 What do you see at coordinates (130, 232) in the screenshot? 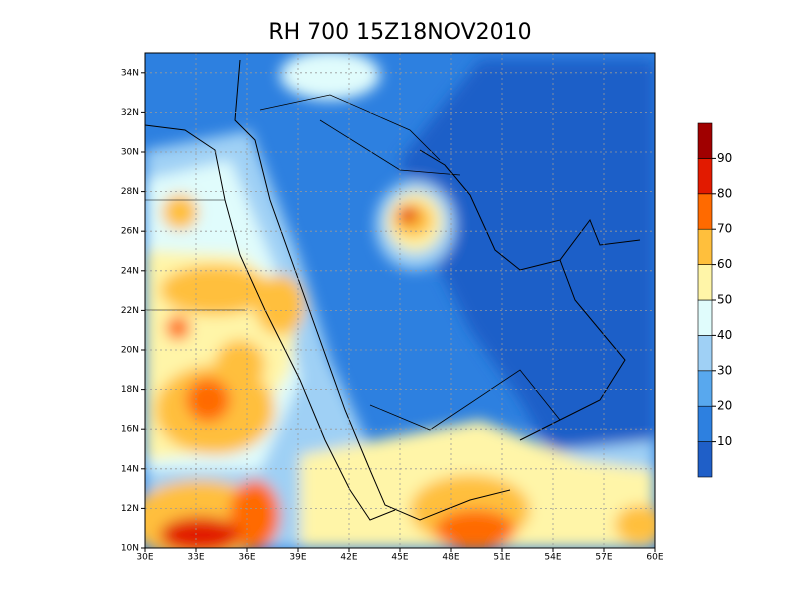
I see `y-tick-label: 26N` at bounding box center [130, 232].